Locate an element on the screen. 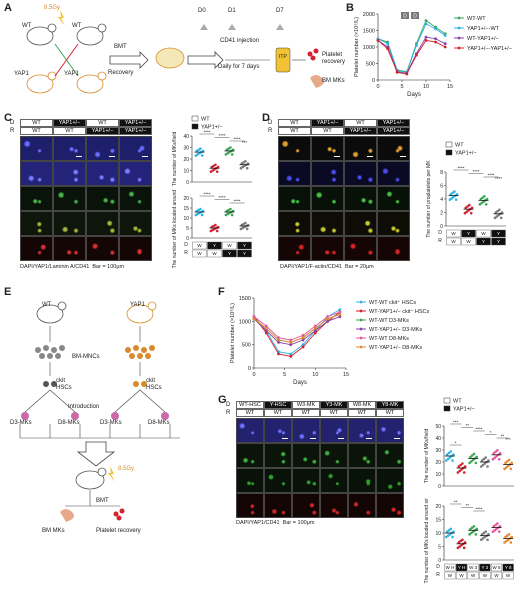 The width and height of the screenshot is (520, 606). y-tick-label: 30 is located at coordinates (186, 149).